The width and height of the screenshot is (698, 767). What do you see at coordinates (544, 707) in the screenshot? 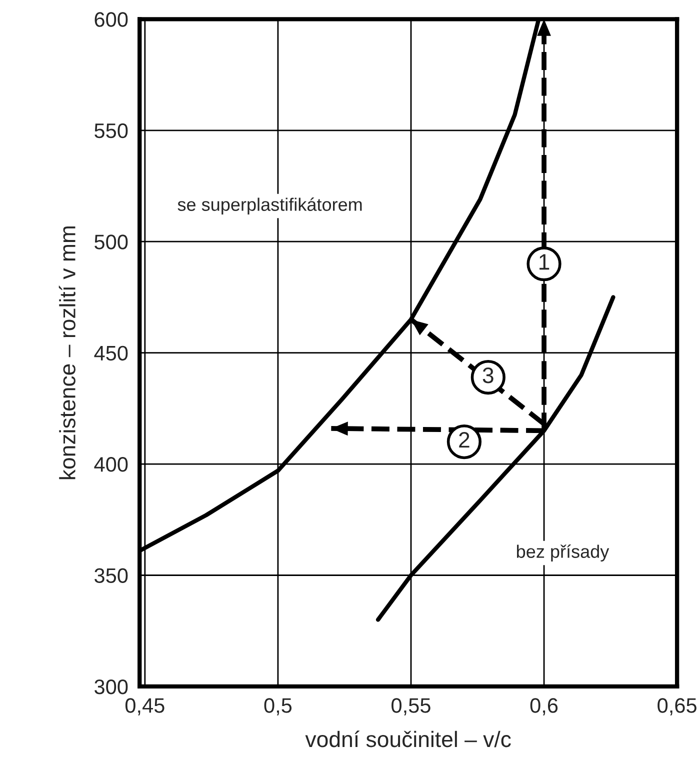
I see `x-tick-label: 0,6` at bounding box center [544, 707].